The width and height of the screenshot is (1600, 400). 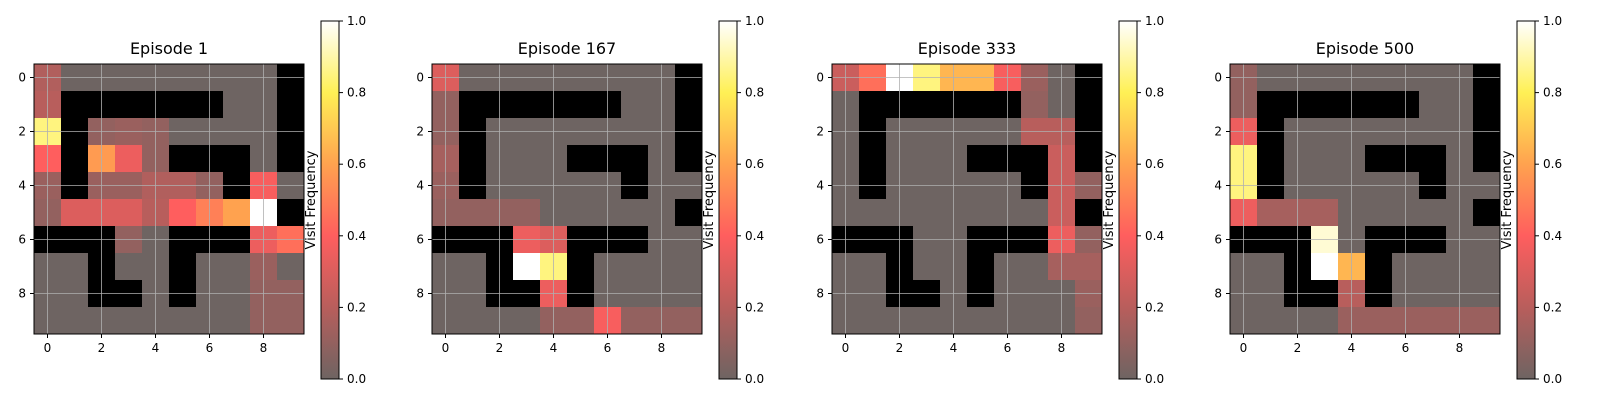 I want to click on x-tick-label: 2, so click(x=900, y=348).